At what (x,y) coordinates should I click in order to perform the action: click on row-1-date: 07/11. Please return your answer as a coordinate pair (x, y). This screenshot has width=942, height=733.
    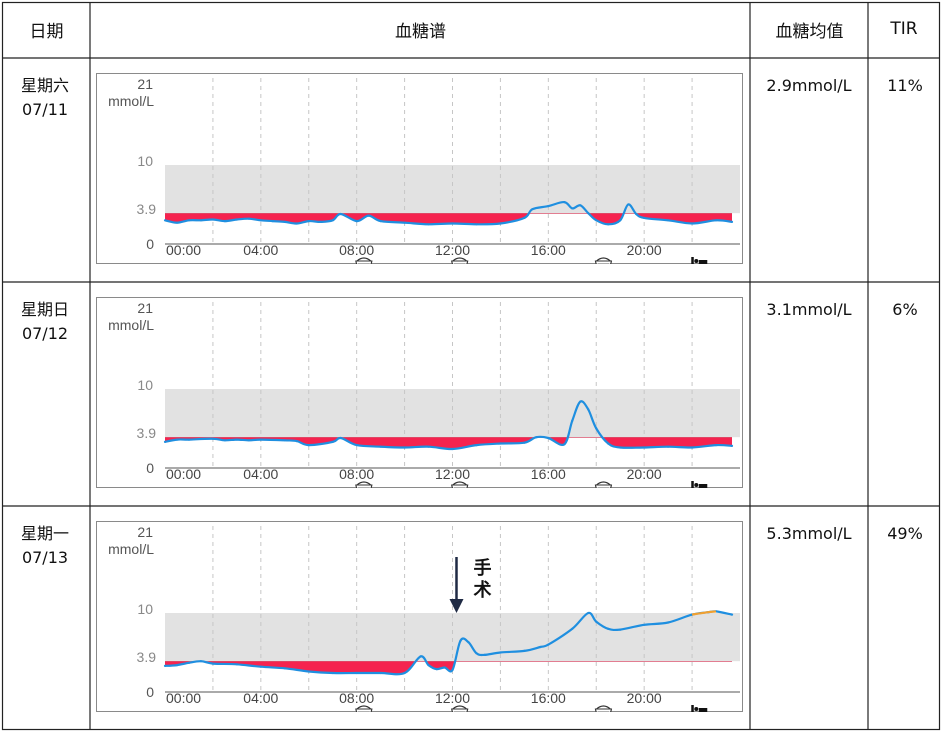
    Looking at the image, I should click on (45, 109).